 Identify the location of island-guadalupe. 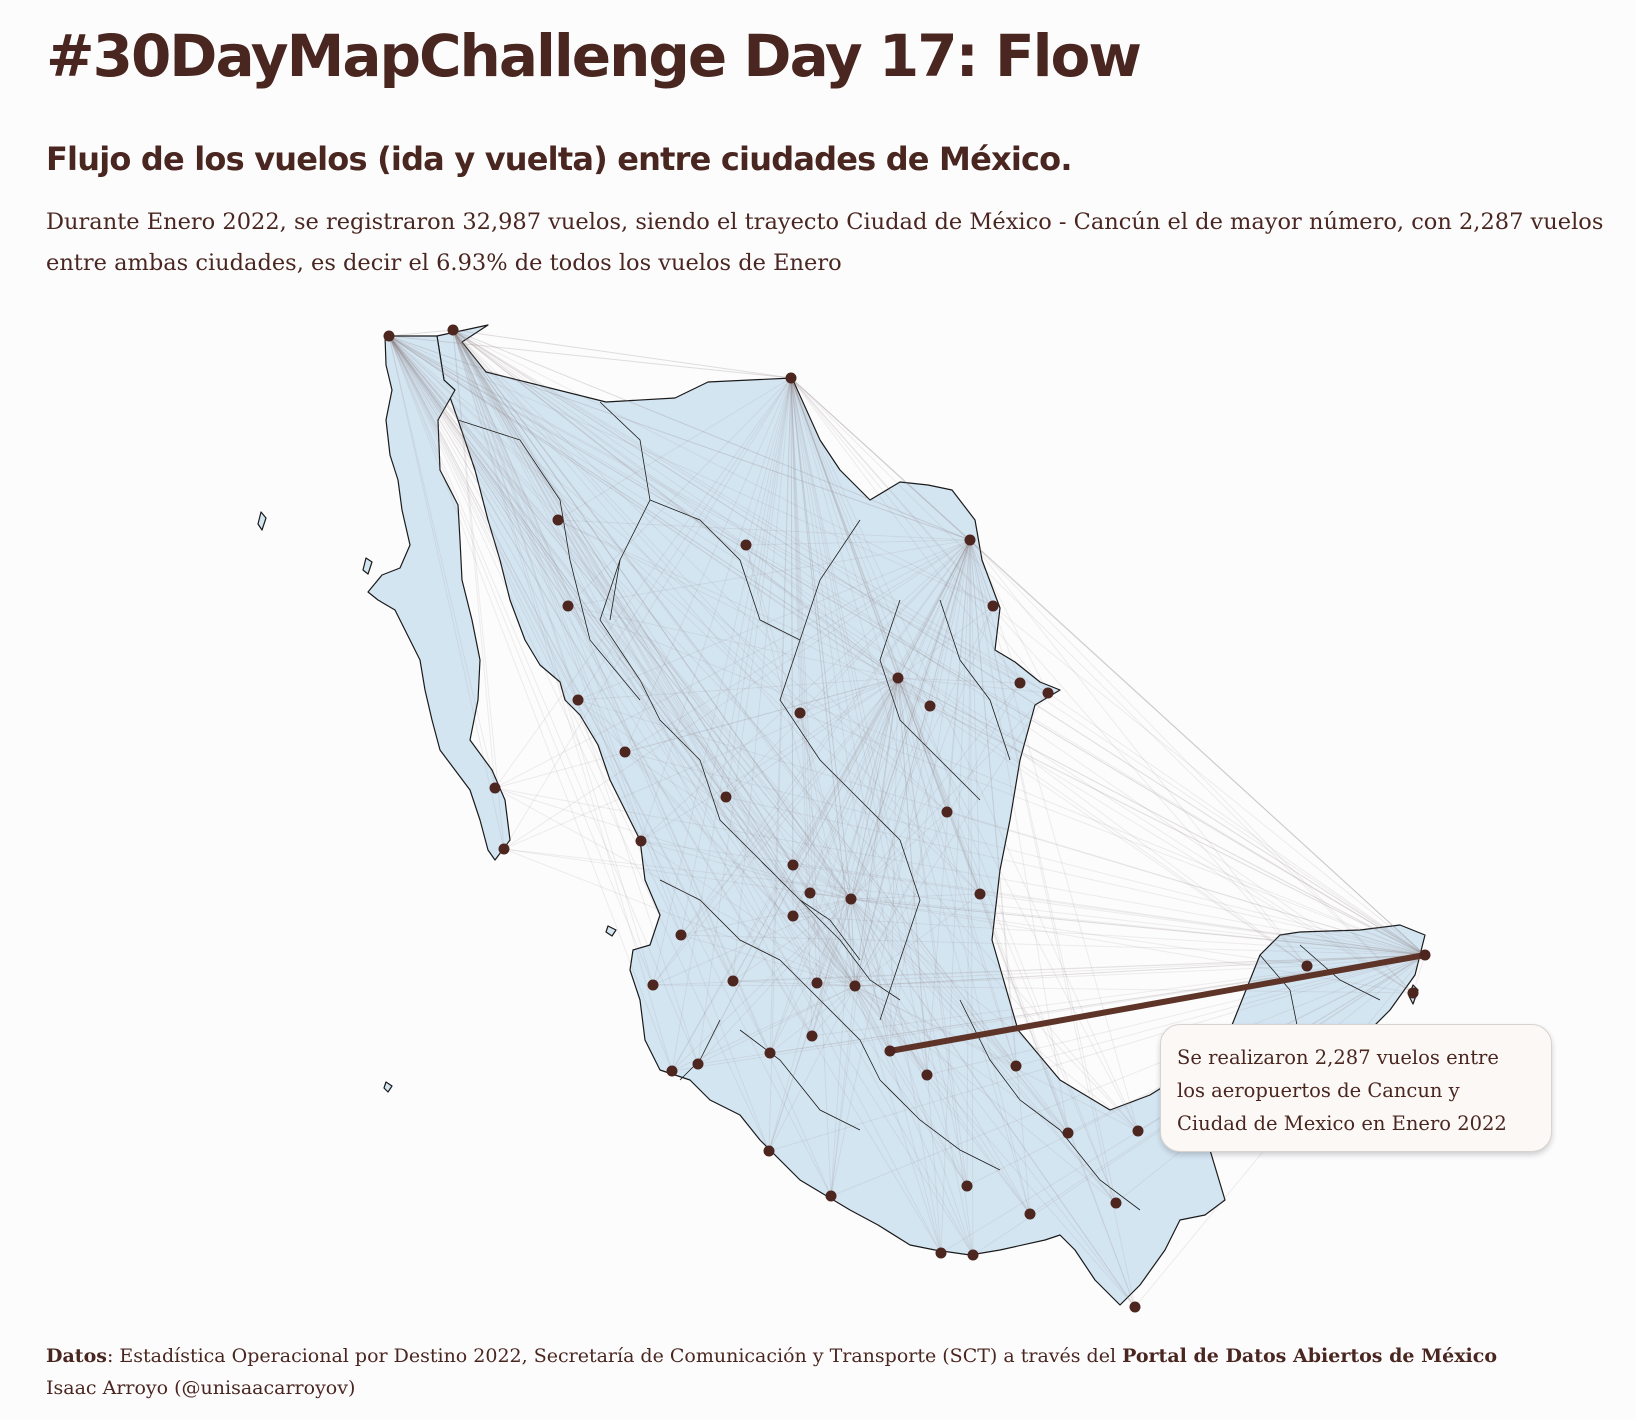
(262, 521).